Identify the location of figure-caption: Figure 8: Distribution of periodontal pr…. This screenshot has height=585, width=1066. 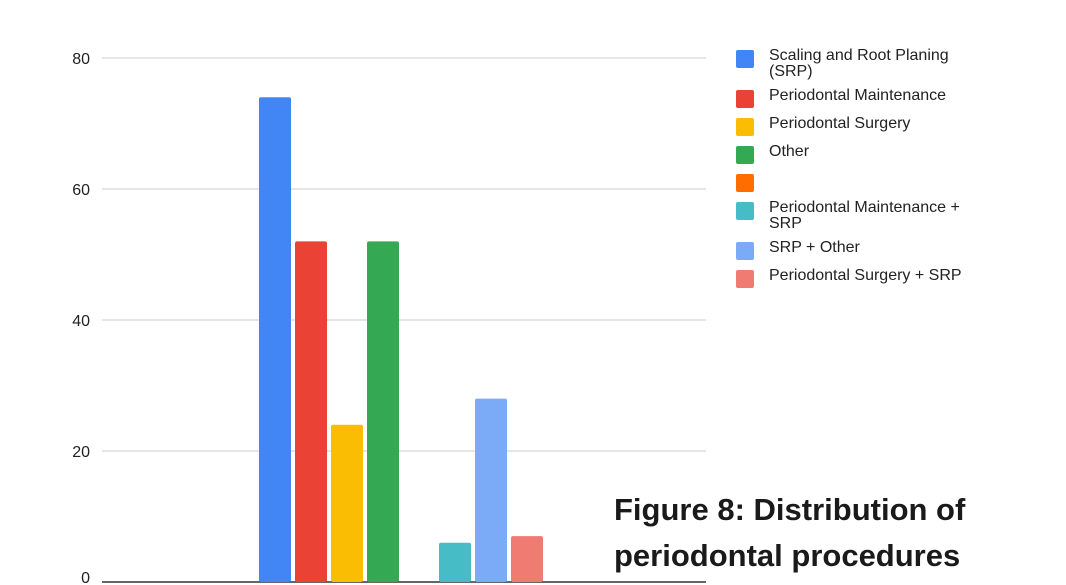
(840, 533).